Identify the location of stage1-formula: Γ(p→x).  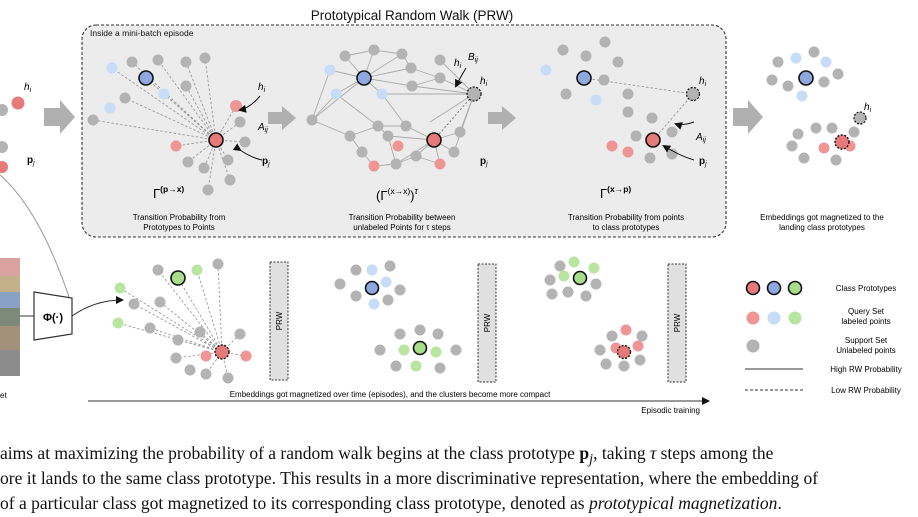
(168, 192).